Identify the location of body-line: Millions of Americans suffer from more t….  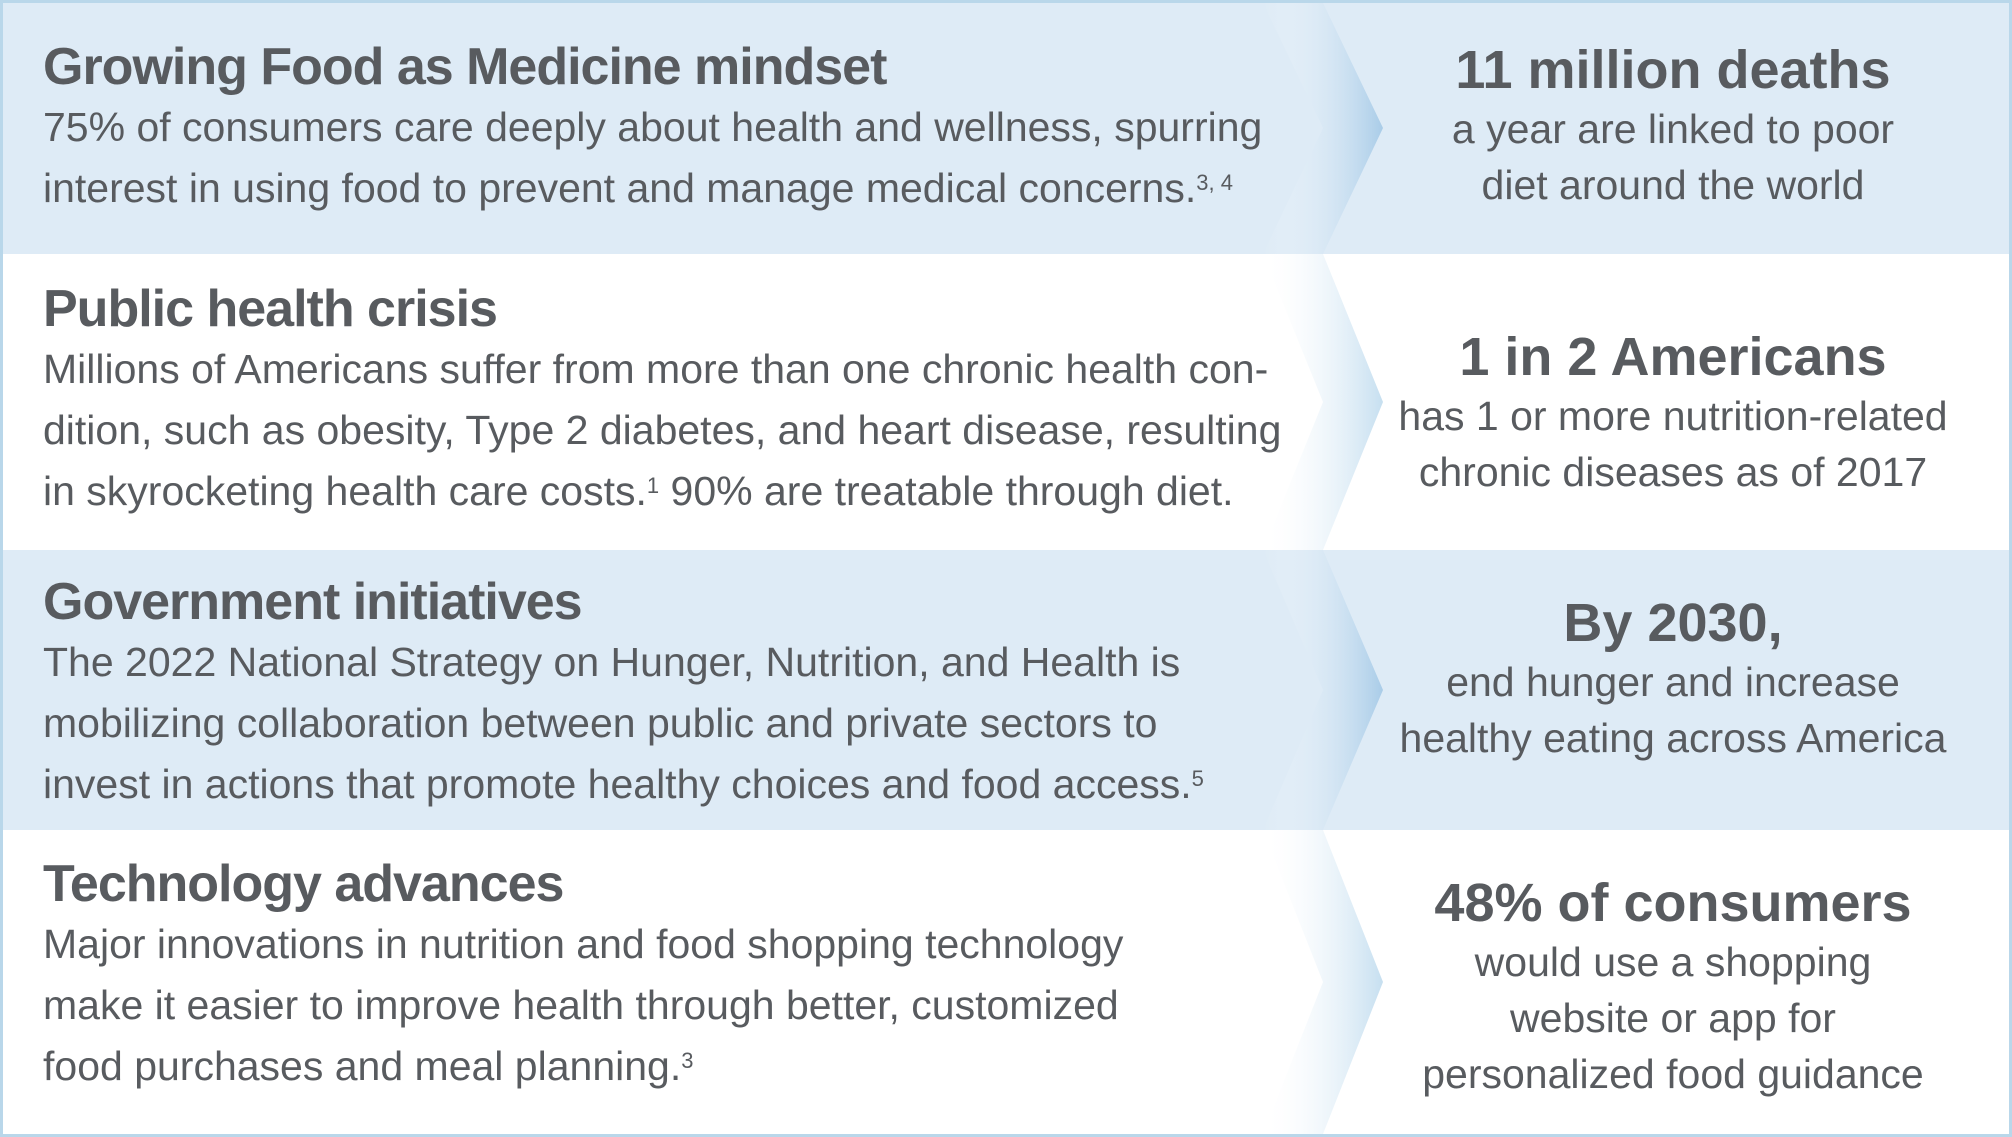
(656, 369).